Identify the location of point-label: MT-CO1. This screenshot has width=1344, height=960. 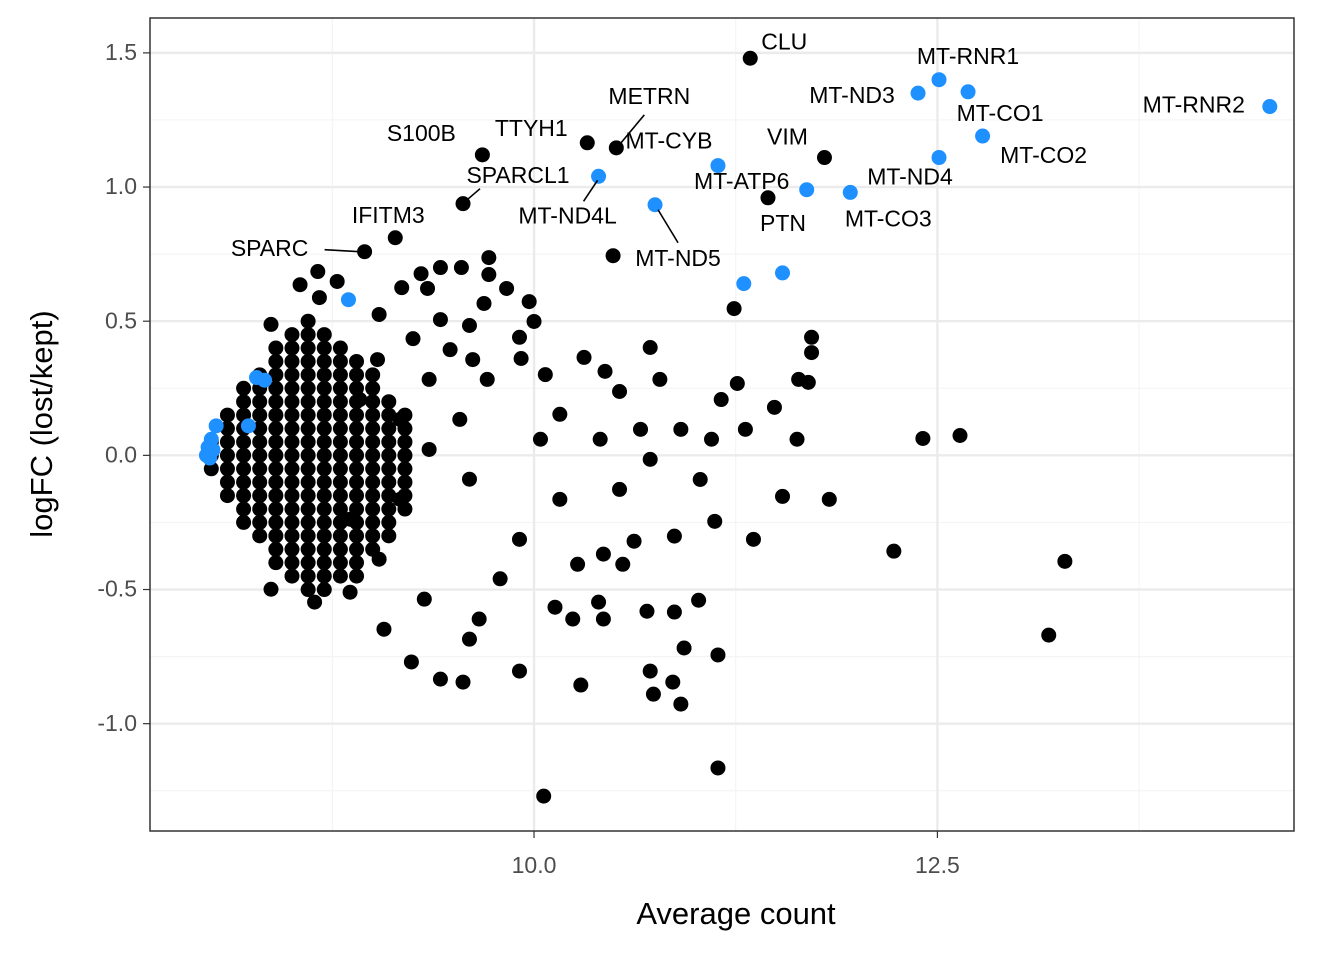
(1000, 113).